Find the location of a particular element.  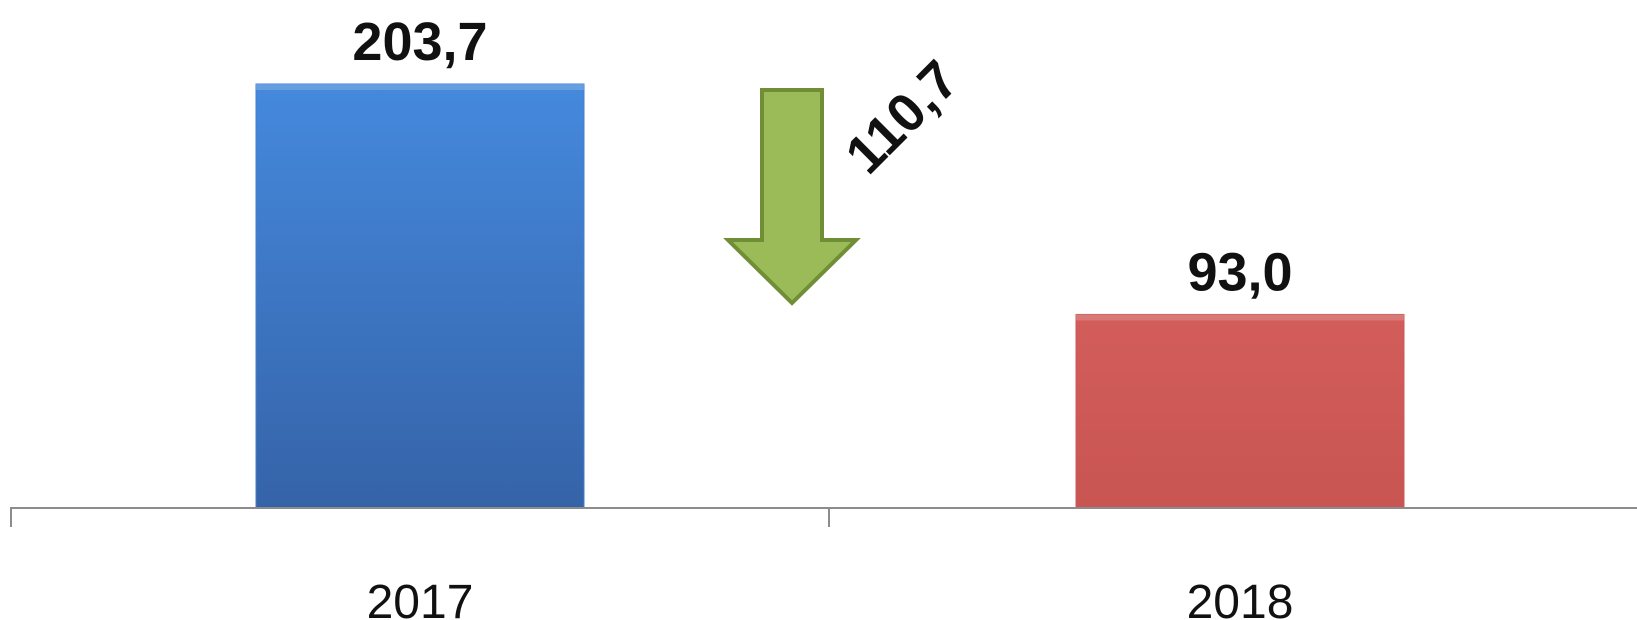

x-axis is located at coordinates (823, 517).